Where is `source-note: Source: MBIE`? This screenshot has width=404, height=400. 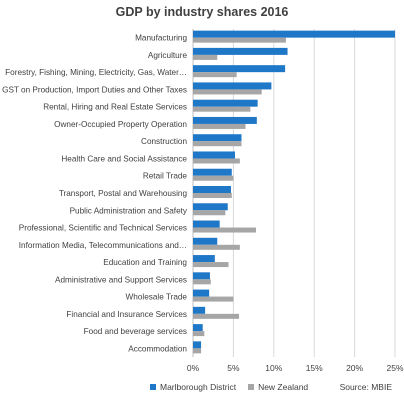
source-note: Source: MBIE is located at coordinates (365, 387).